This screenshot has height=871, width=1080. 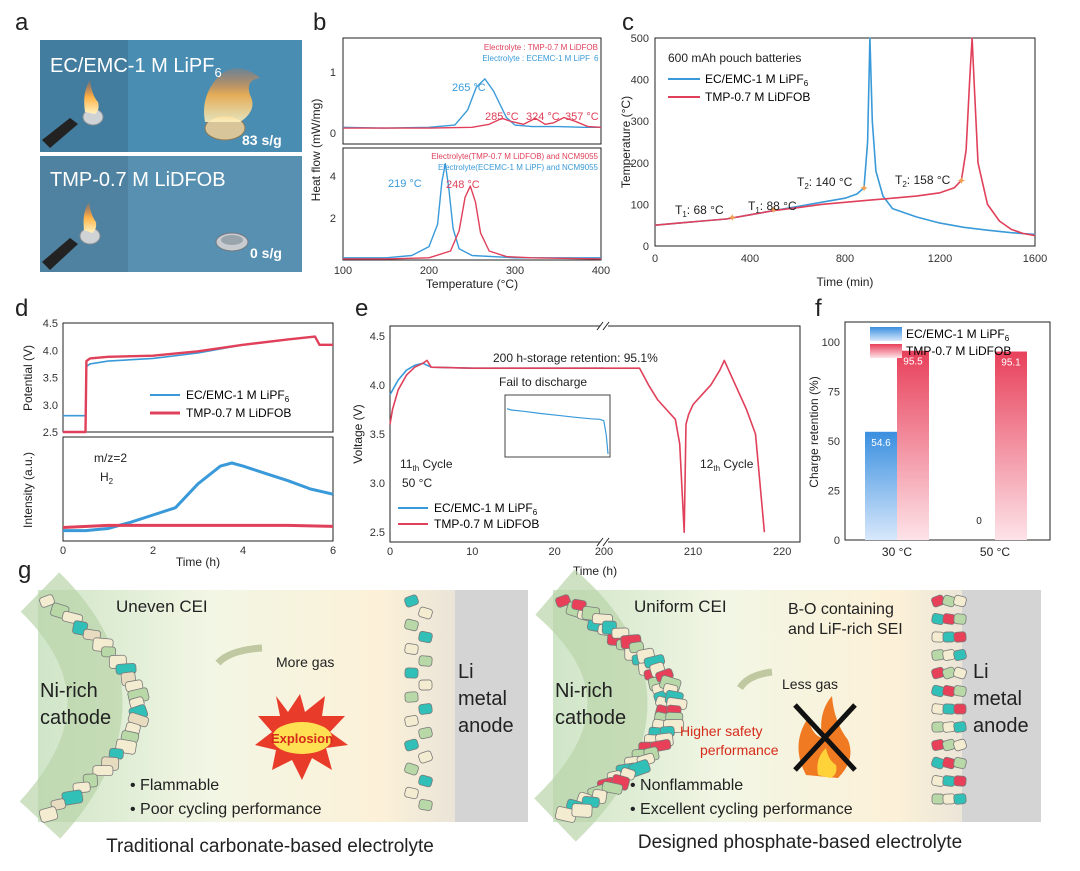 I want to click on chart-c-plot: ✦ ✦ ✦ ✦, so click(x=845, y=137).